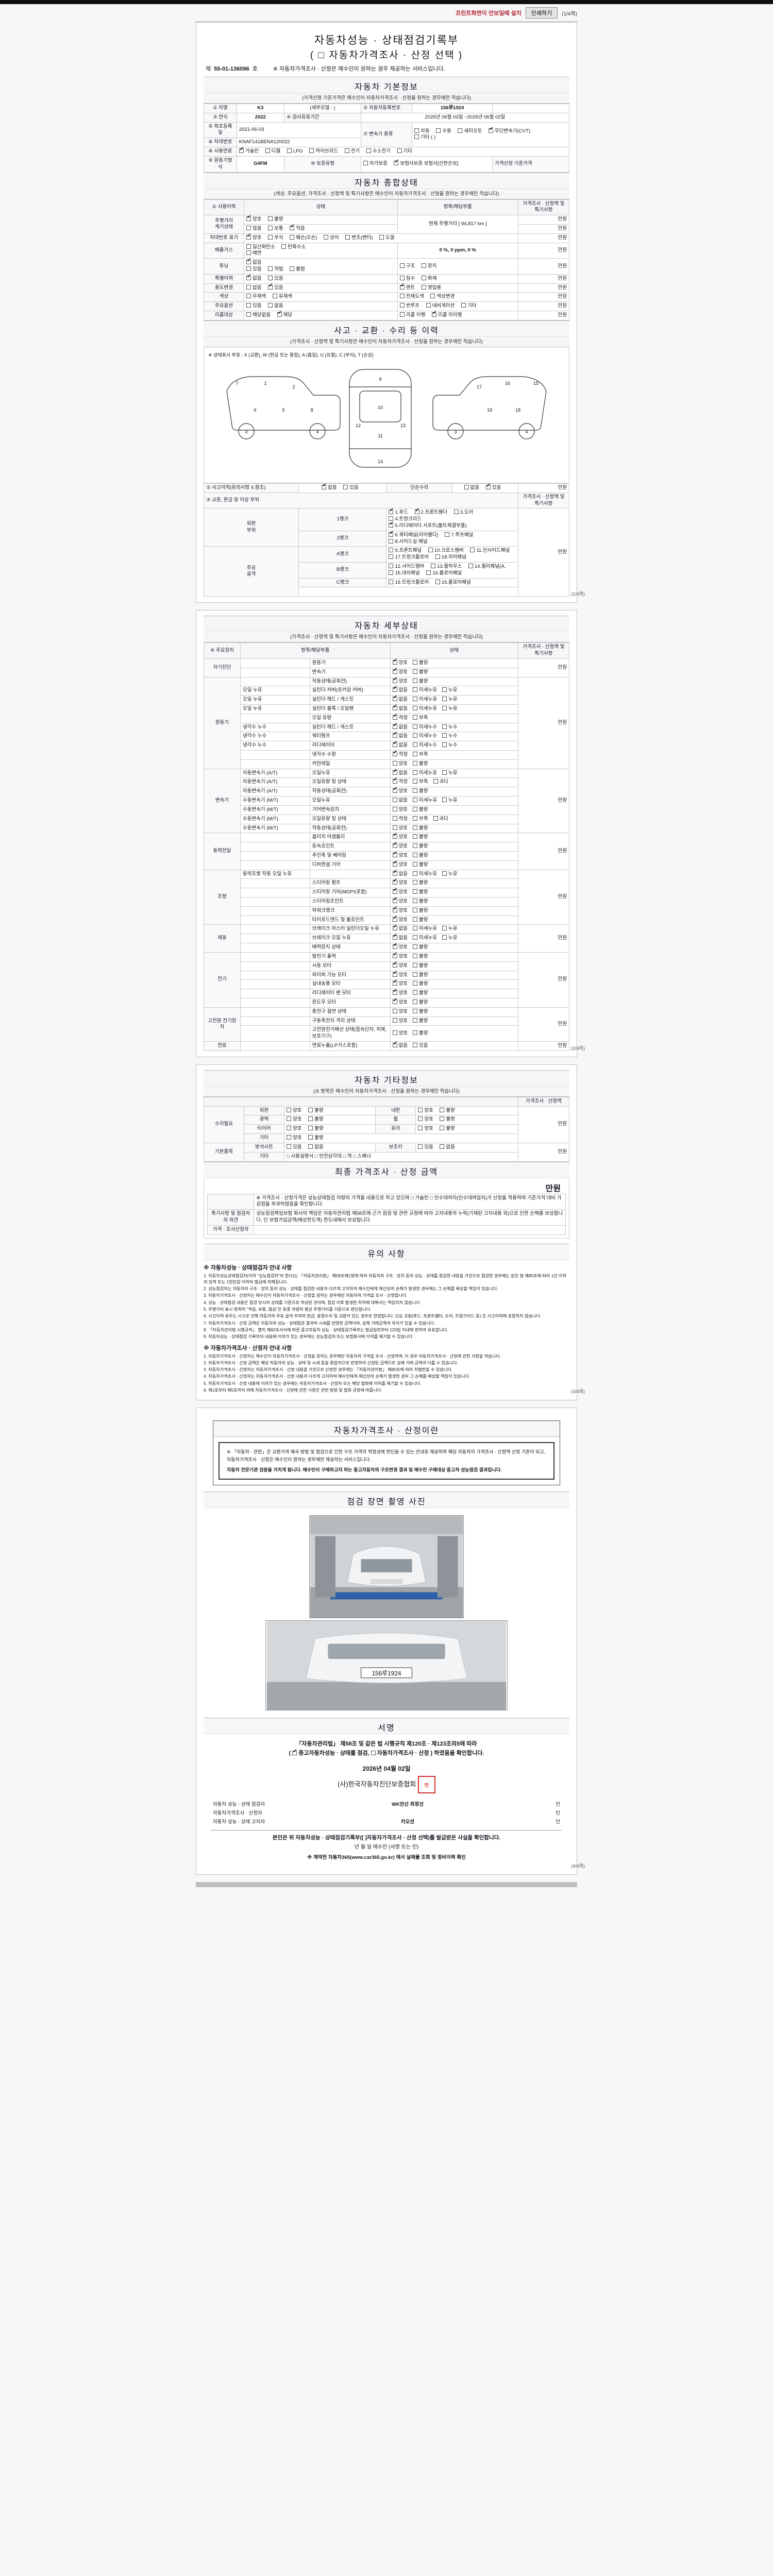 This screenshot has width=773, height=2576. Describe the element at coordinates (426, 163) in the screenshot. I see `warranty-opt-insurer: 보험사보증 보험사[신한손보]` at that location.